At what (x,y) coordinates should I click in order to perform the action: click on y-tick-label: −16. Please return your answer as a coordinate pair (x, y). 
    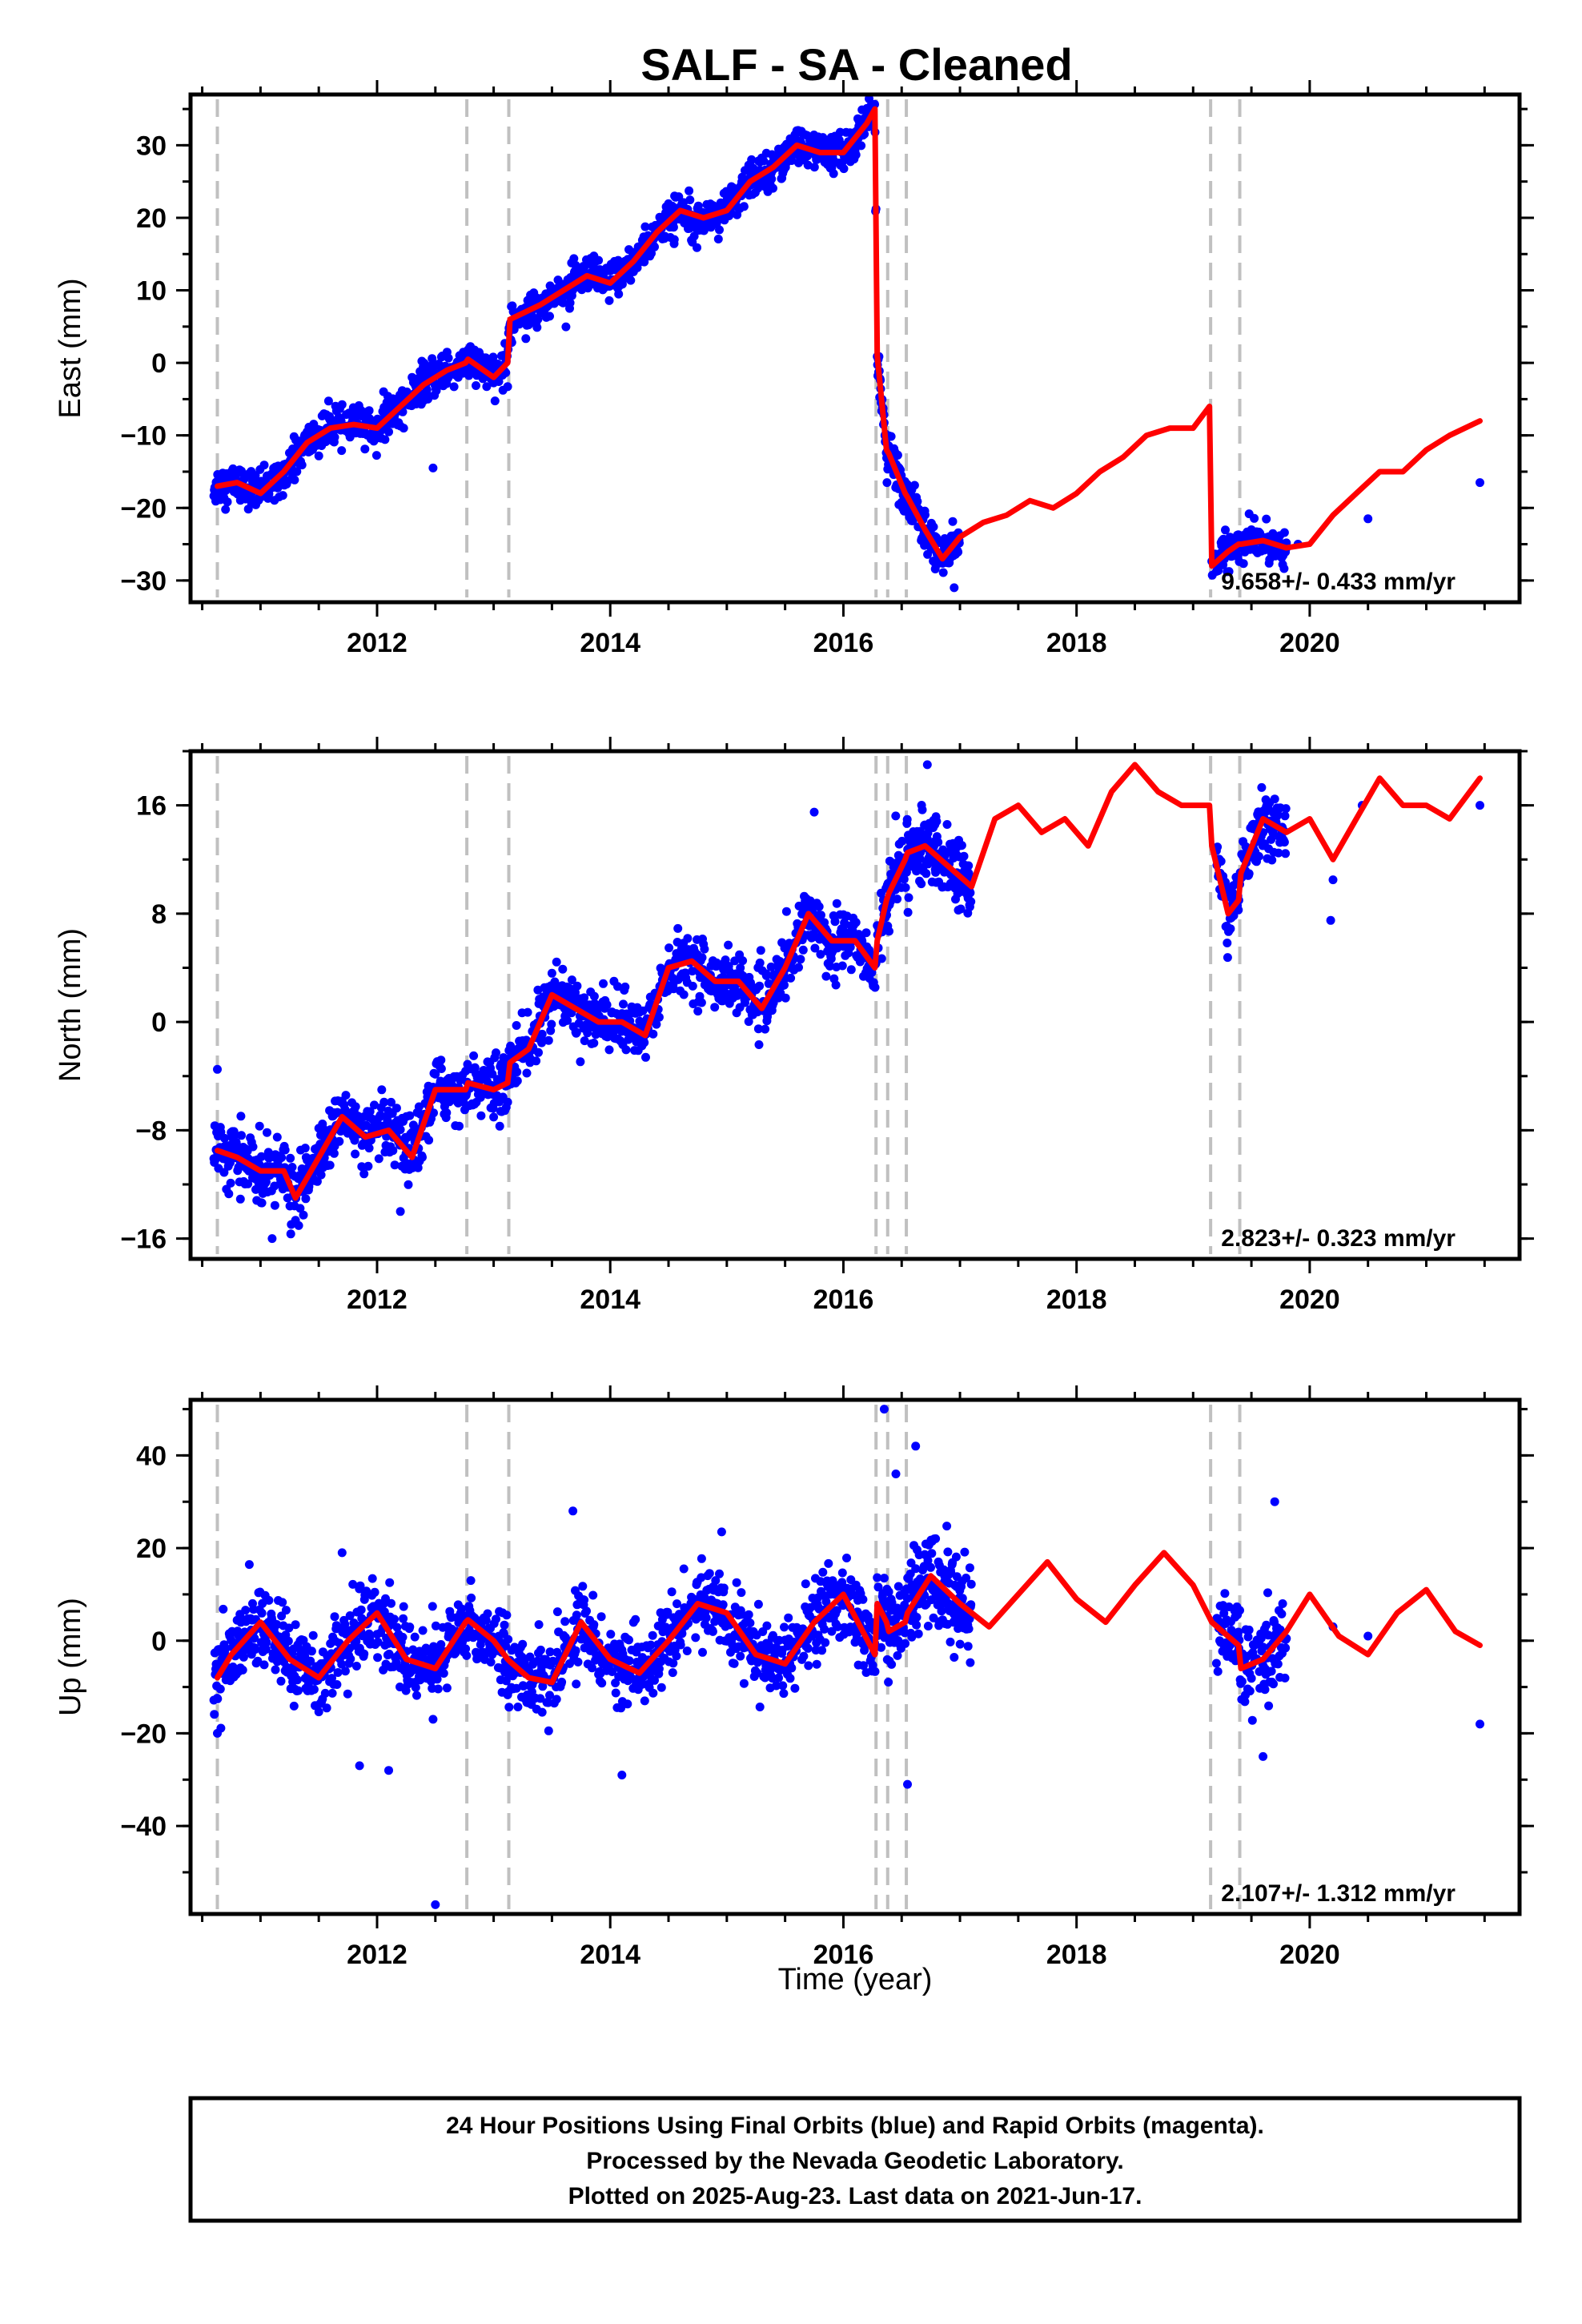
    Looking at the image, I should click on (144, 1239).